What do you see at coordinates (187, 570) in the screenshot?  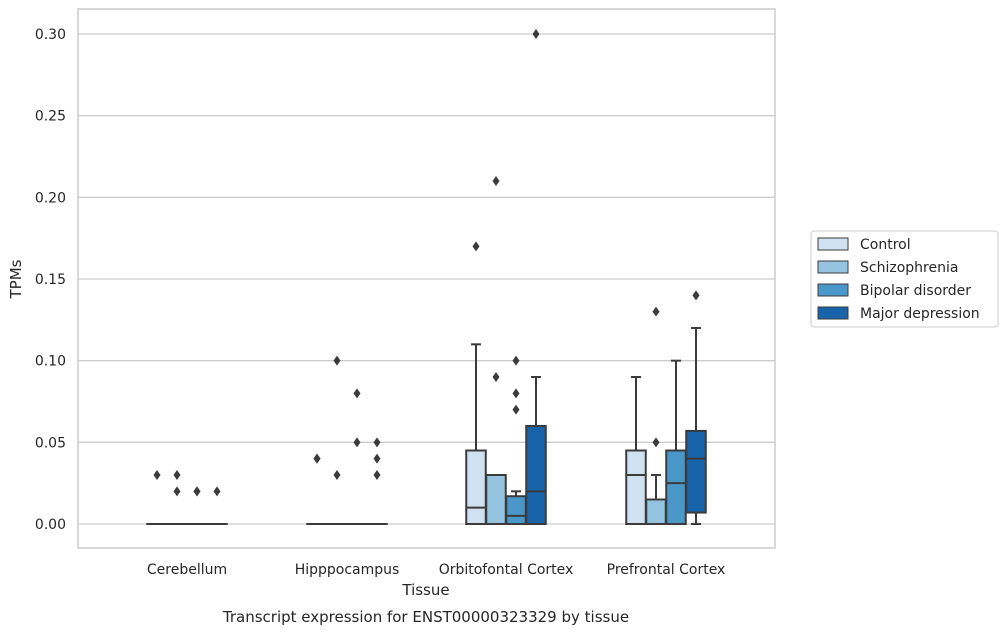 I see `x-tick-label: Cerebellum` at bounding box center [187, 570].